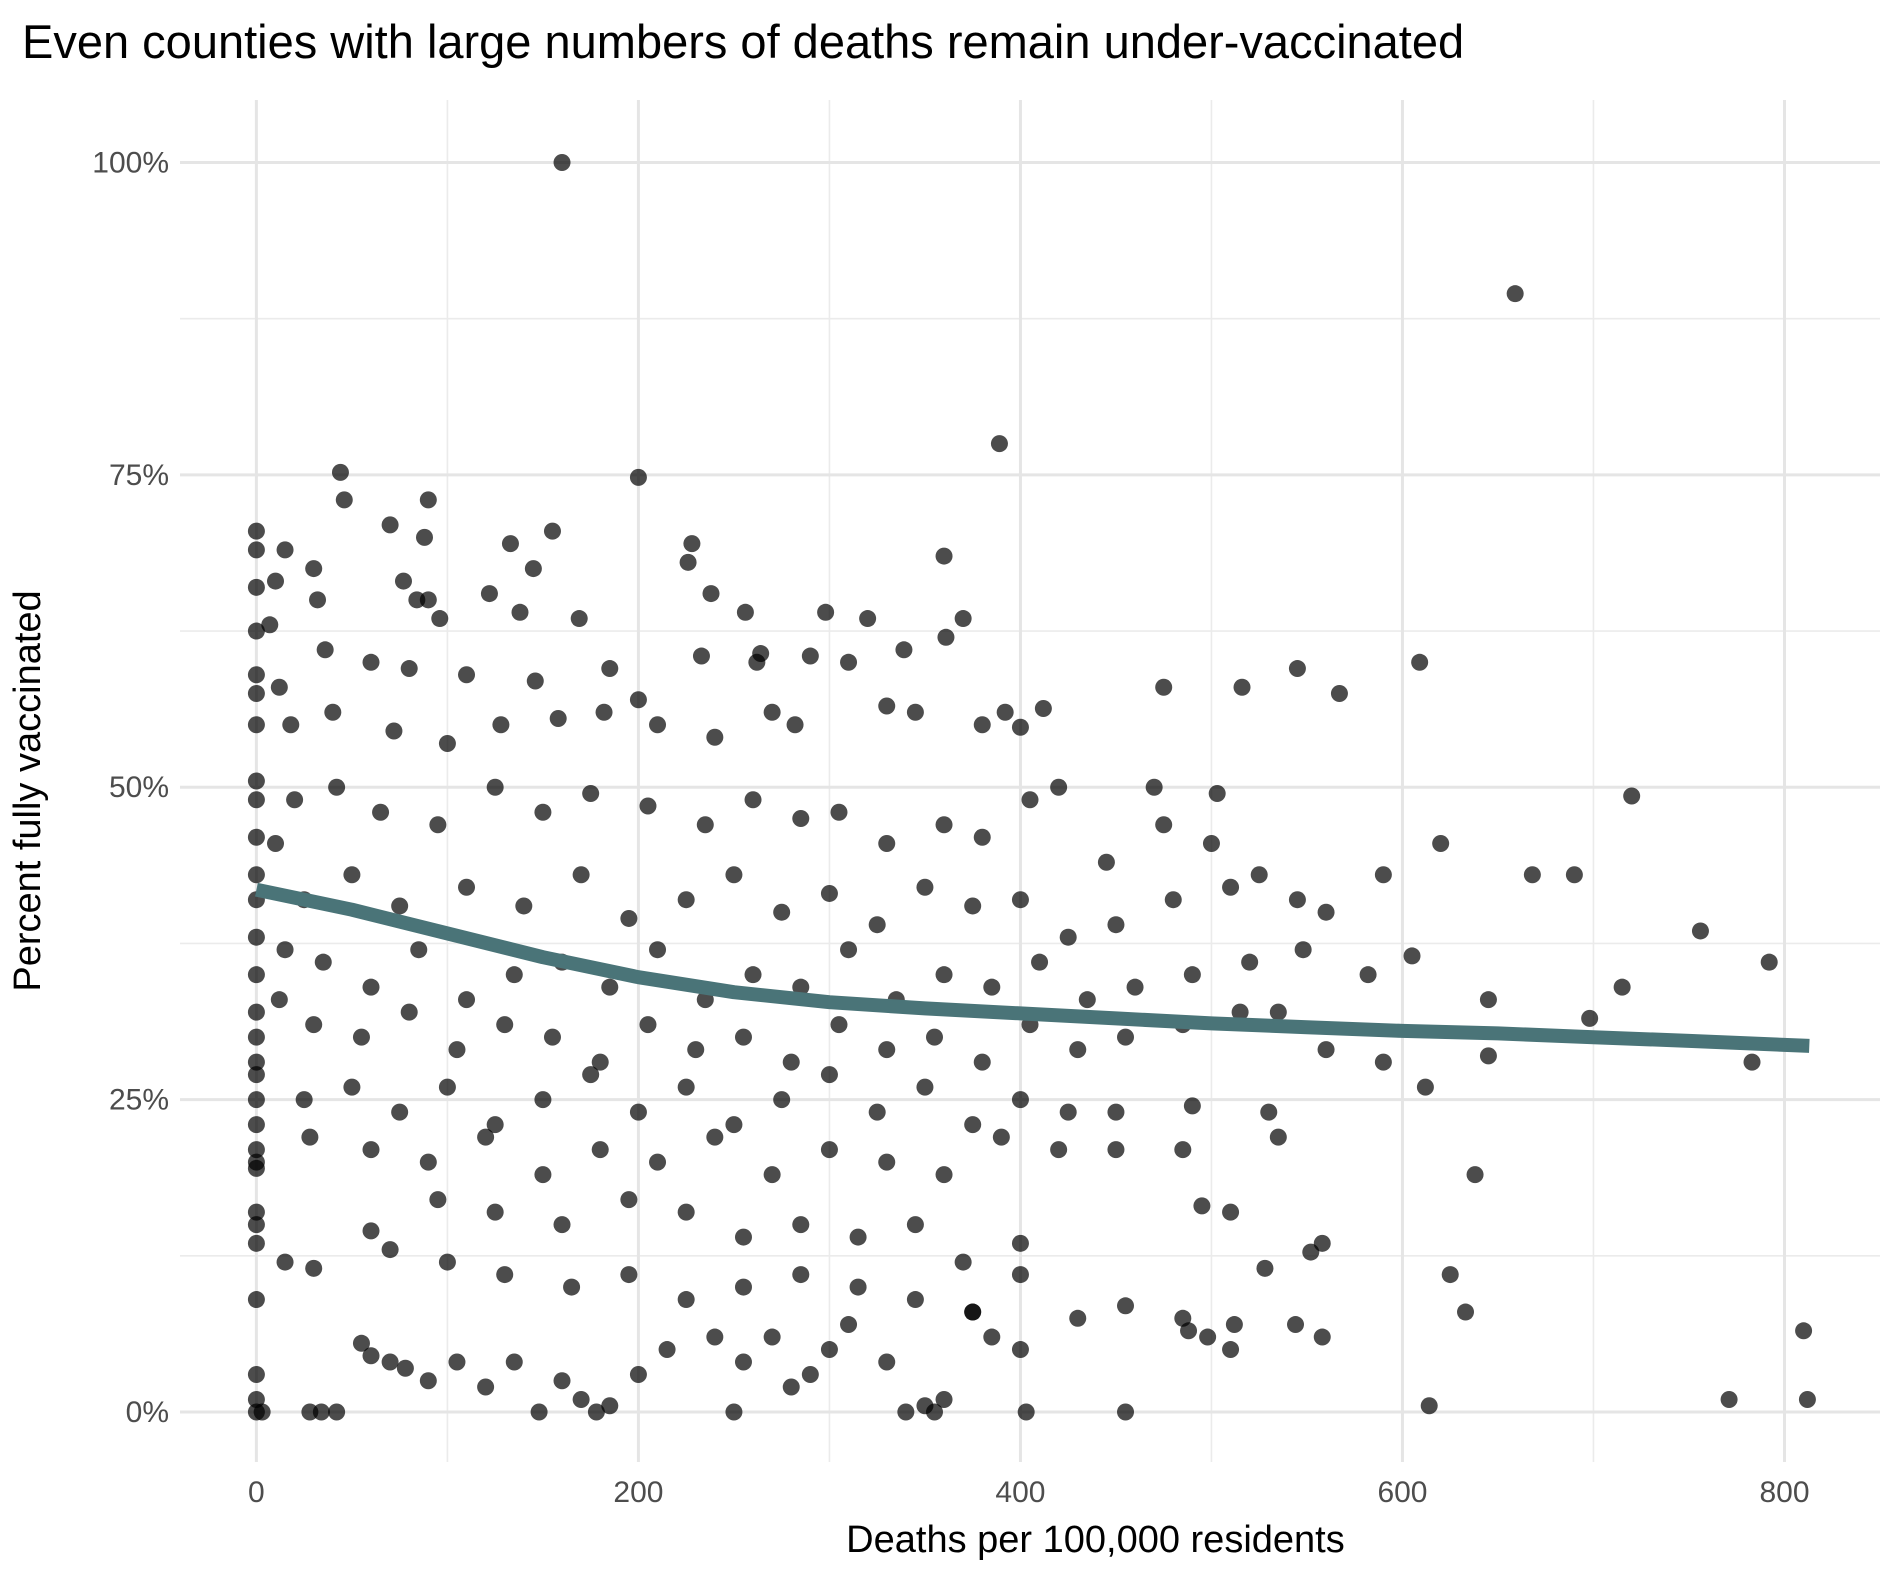 The image size is (1883, 1595). What do you see at coordinates (256, 1492) in the screenshot?
I see `x-tick-label: 0` at bounding box center [256, 1492].